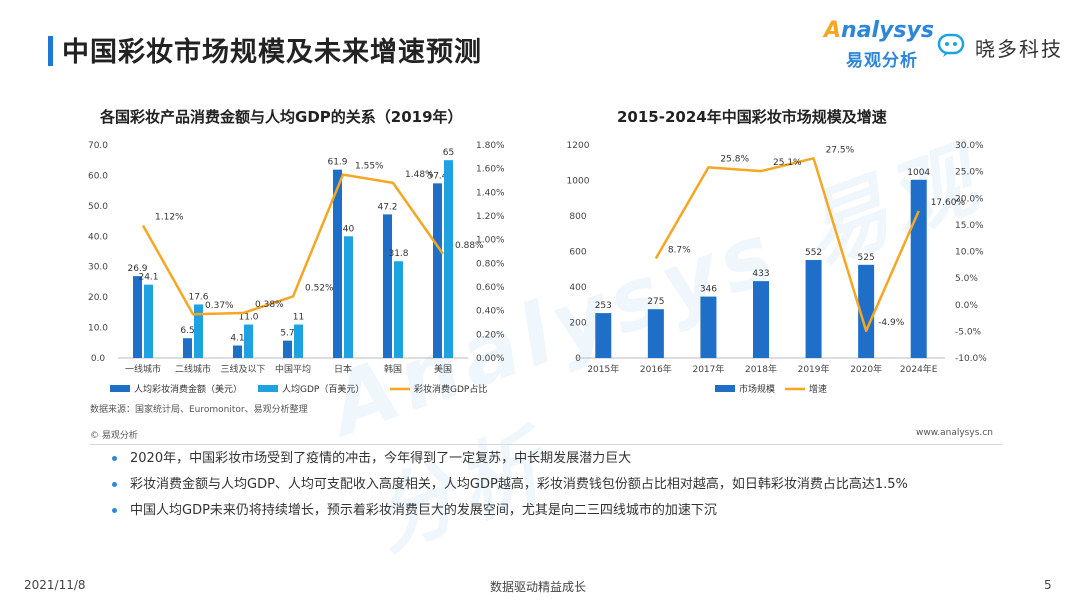 This screenshot has width=1080, height=608. What do you see at coordinates (954, 433) in the screenshot?
I see `website-url: www.analysys.cn` at bounding box center [954, 433].